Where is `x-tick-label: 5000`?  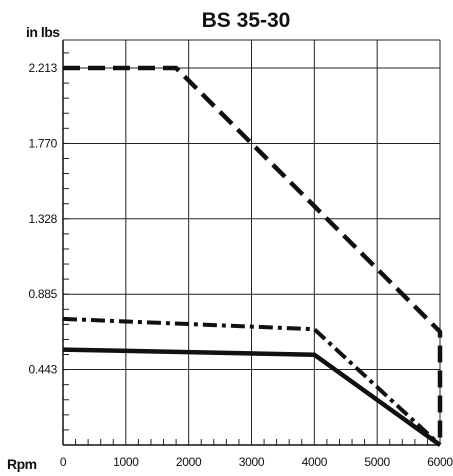
x-tick-label: 5000 is located at coordinates (377, 462).